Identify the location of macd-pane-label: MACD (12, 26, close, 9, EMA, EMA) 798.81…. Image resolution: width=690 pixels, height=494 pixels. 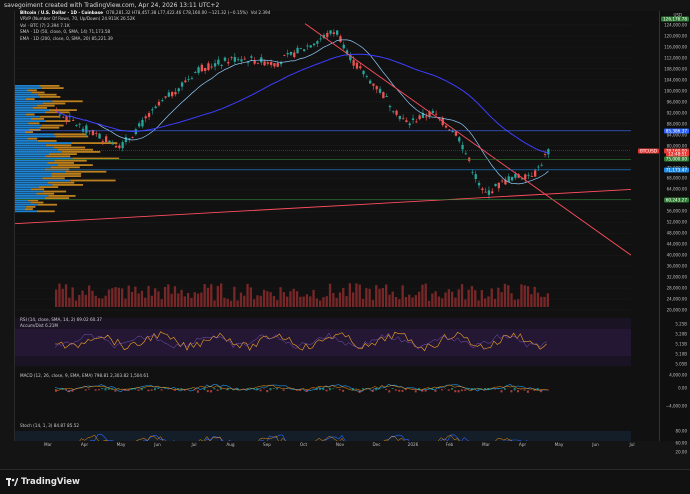
(84, 375).